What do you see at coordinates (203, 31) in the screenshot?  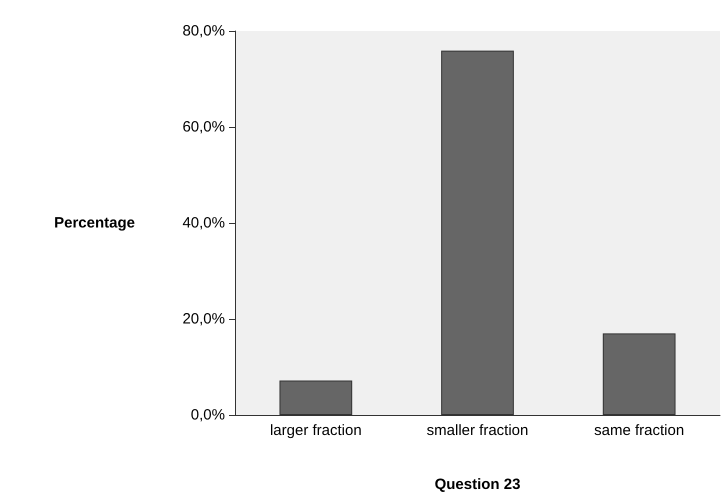 I see `y-tick-label: 80,0%` at bounding box center [203, 31].